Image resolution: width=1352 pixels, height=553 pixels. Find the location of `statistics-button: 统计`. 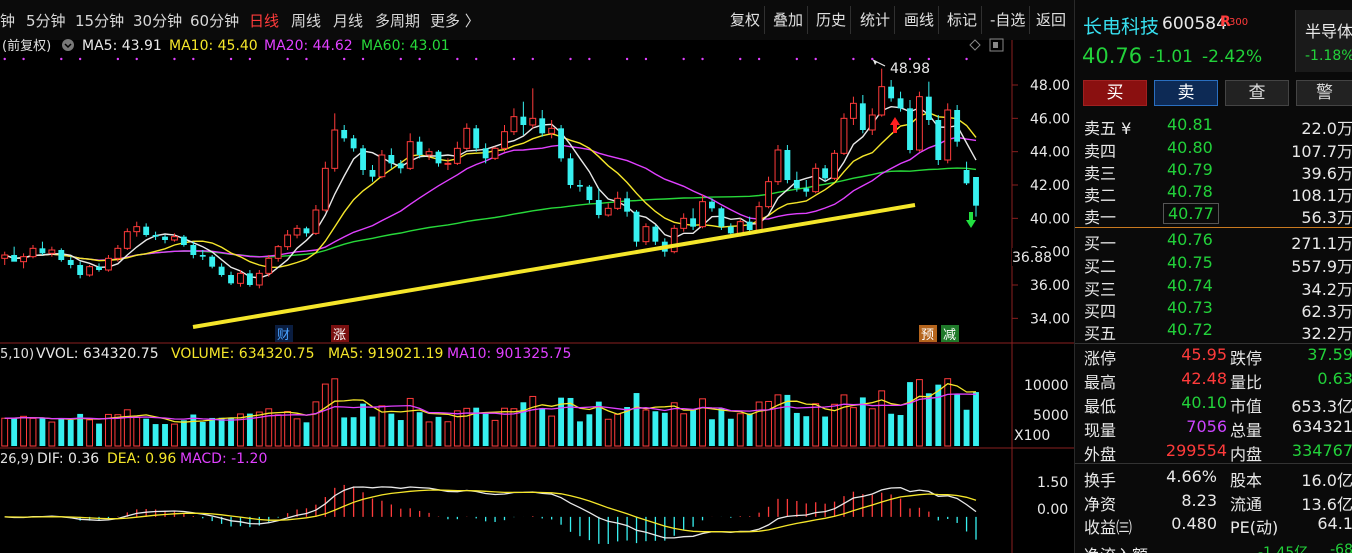

statistics-button: 统计 is located at coordinates (876, 20).